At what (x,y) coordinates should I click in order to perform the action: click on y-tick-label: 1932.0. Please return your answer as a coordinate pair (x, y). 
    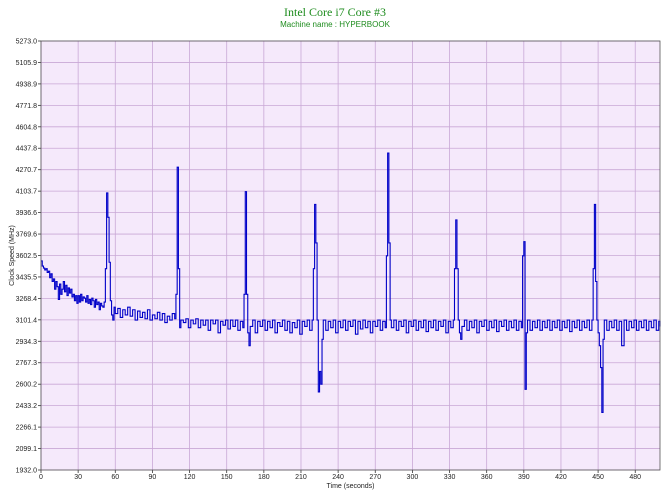
    Looking at the image, I should click on (27, 471).